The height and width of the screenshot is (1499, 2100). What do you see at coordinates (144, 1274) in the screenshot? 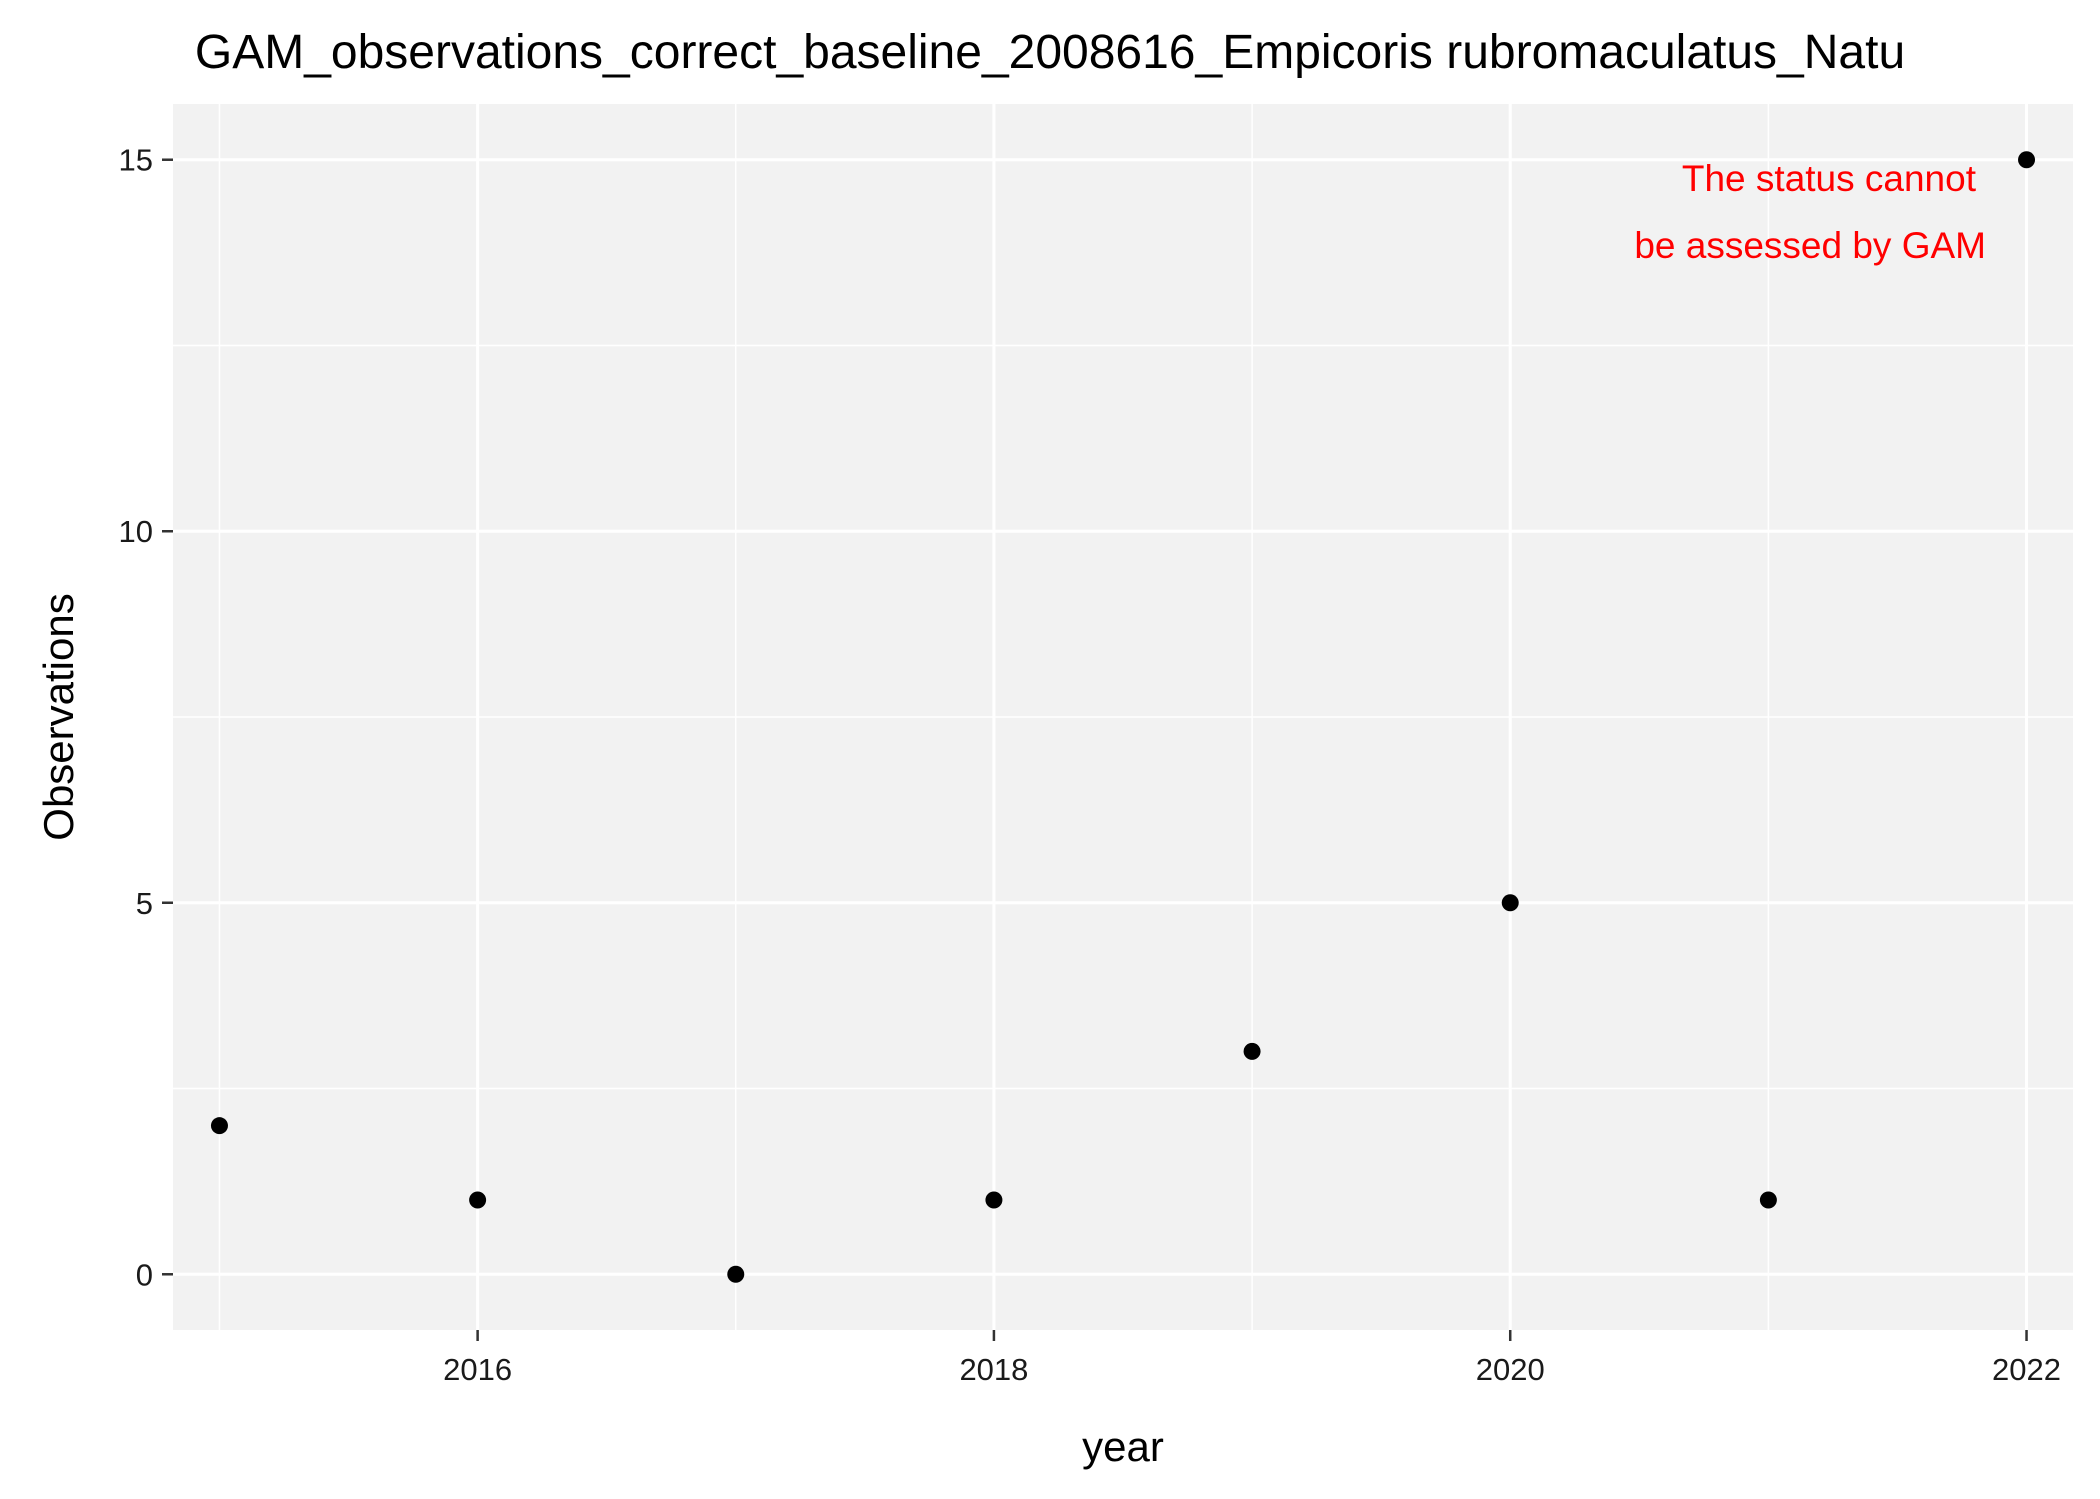
I see `y-tick-label: 0` at bounding box center [144, 1274].